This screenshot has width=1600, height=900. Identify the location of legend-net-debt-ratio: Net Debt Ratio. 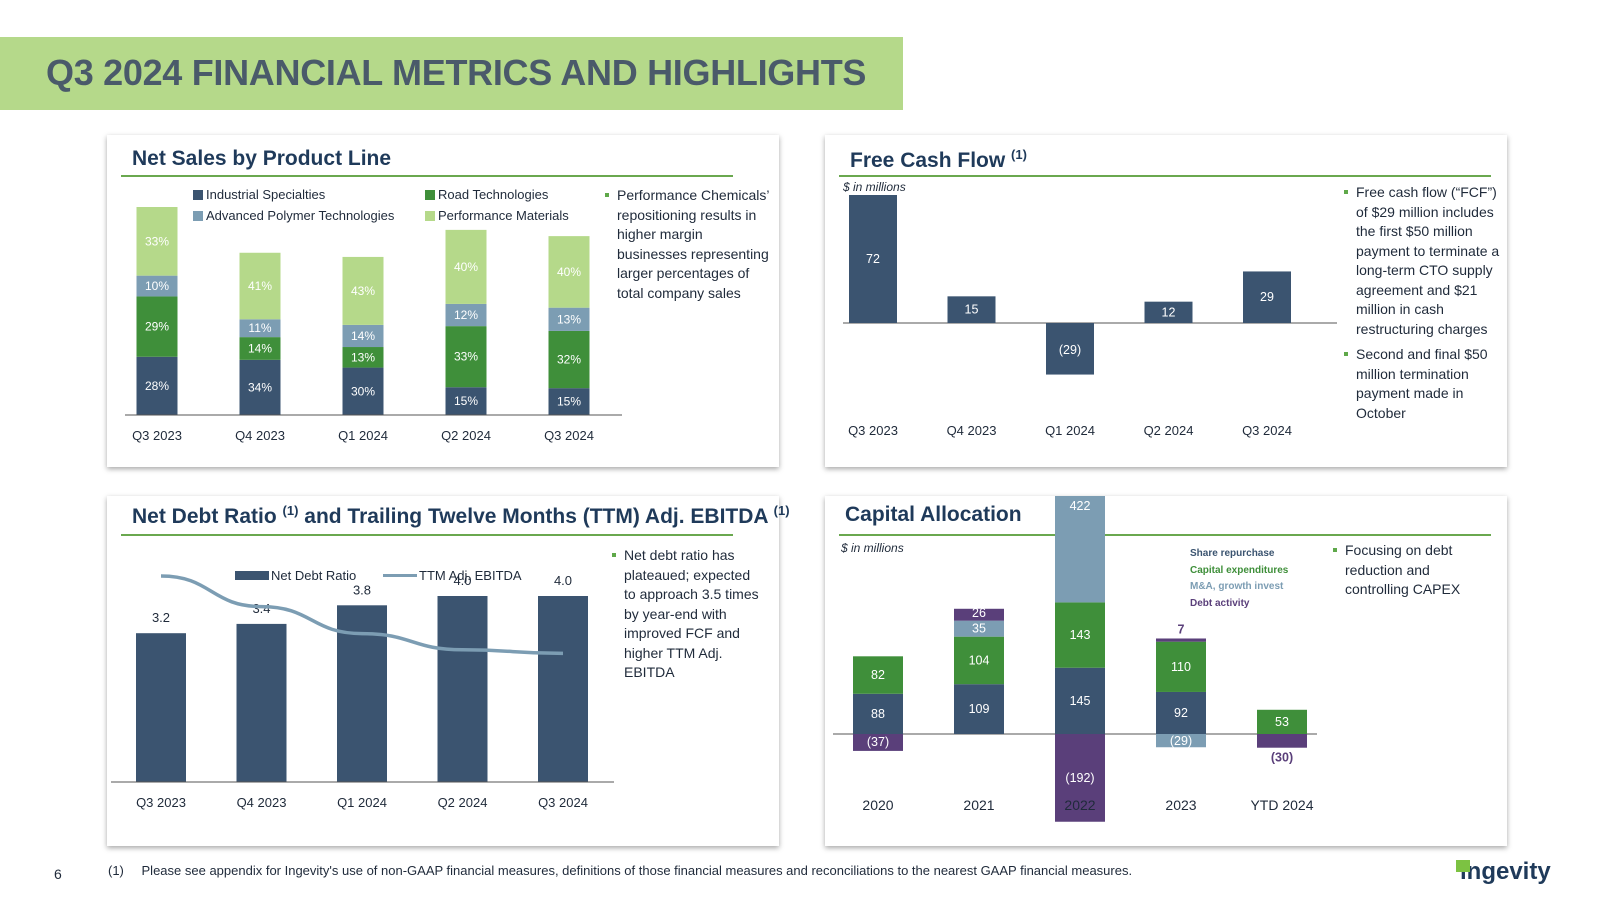
(295, 575).